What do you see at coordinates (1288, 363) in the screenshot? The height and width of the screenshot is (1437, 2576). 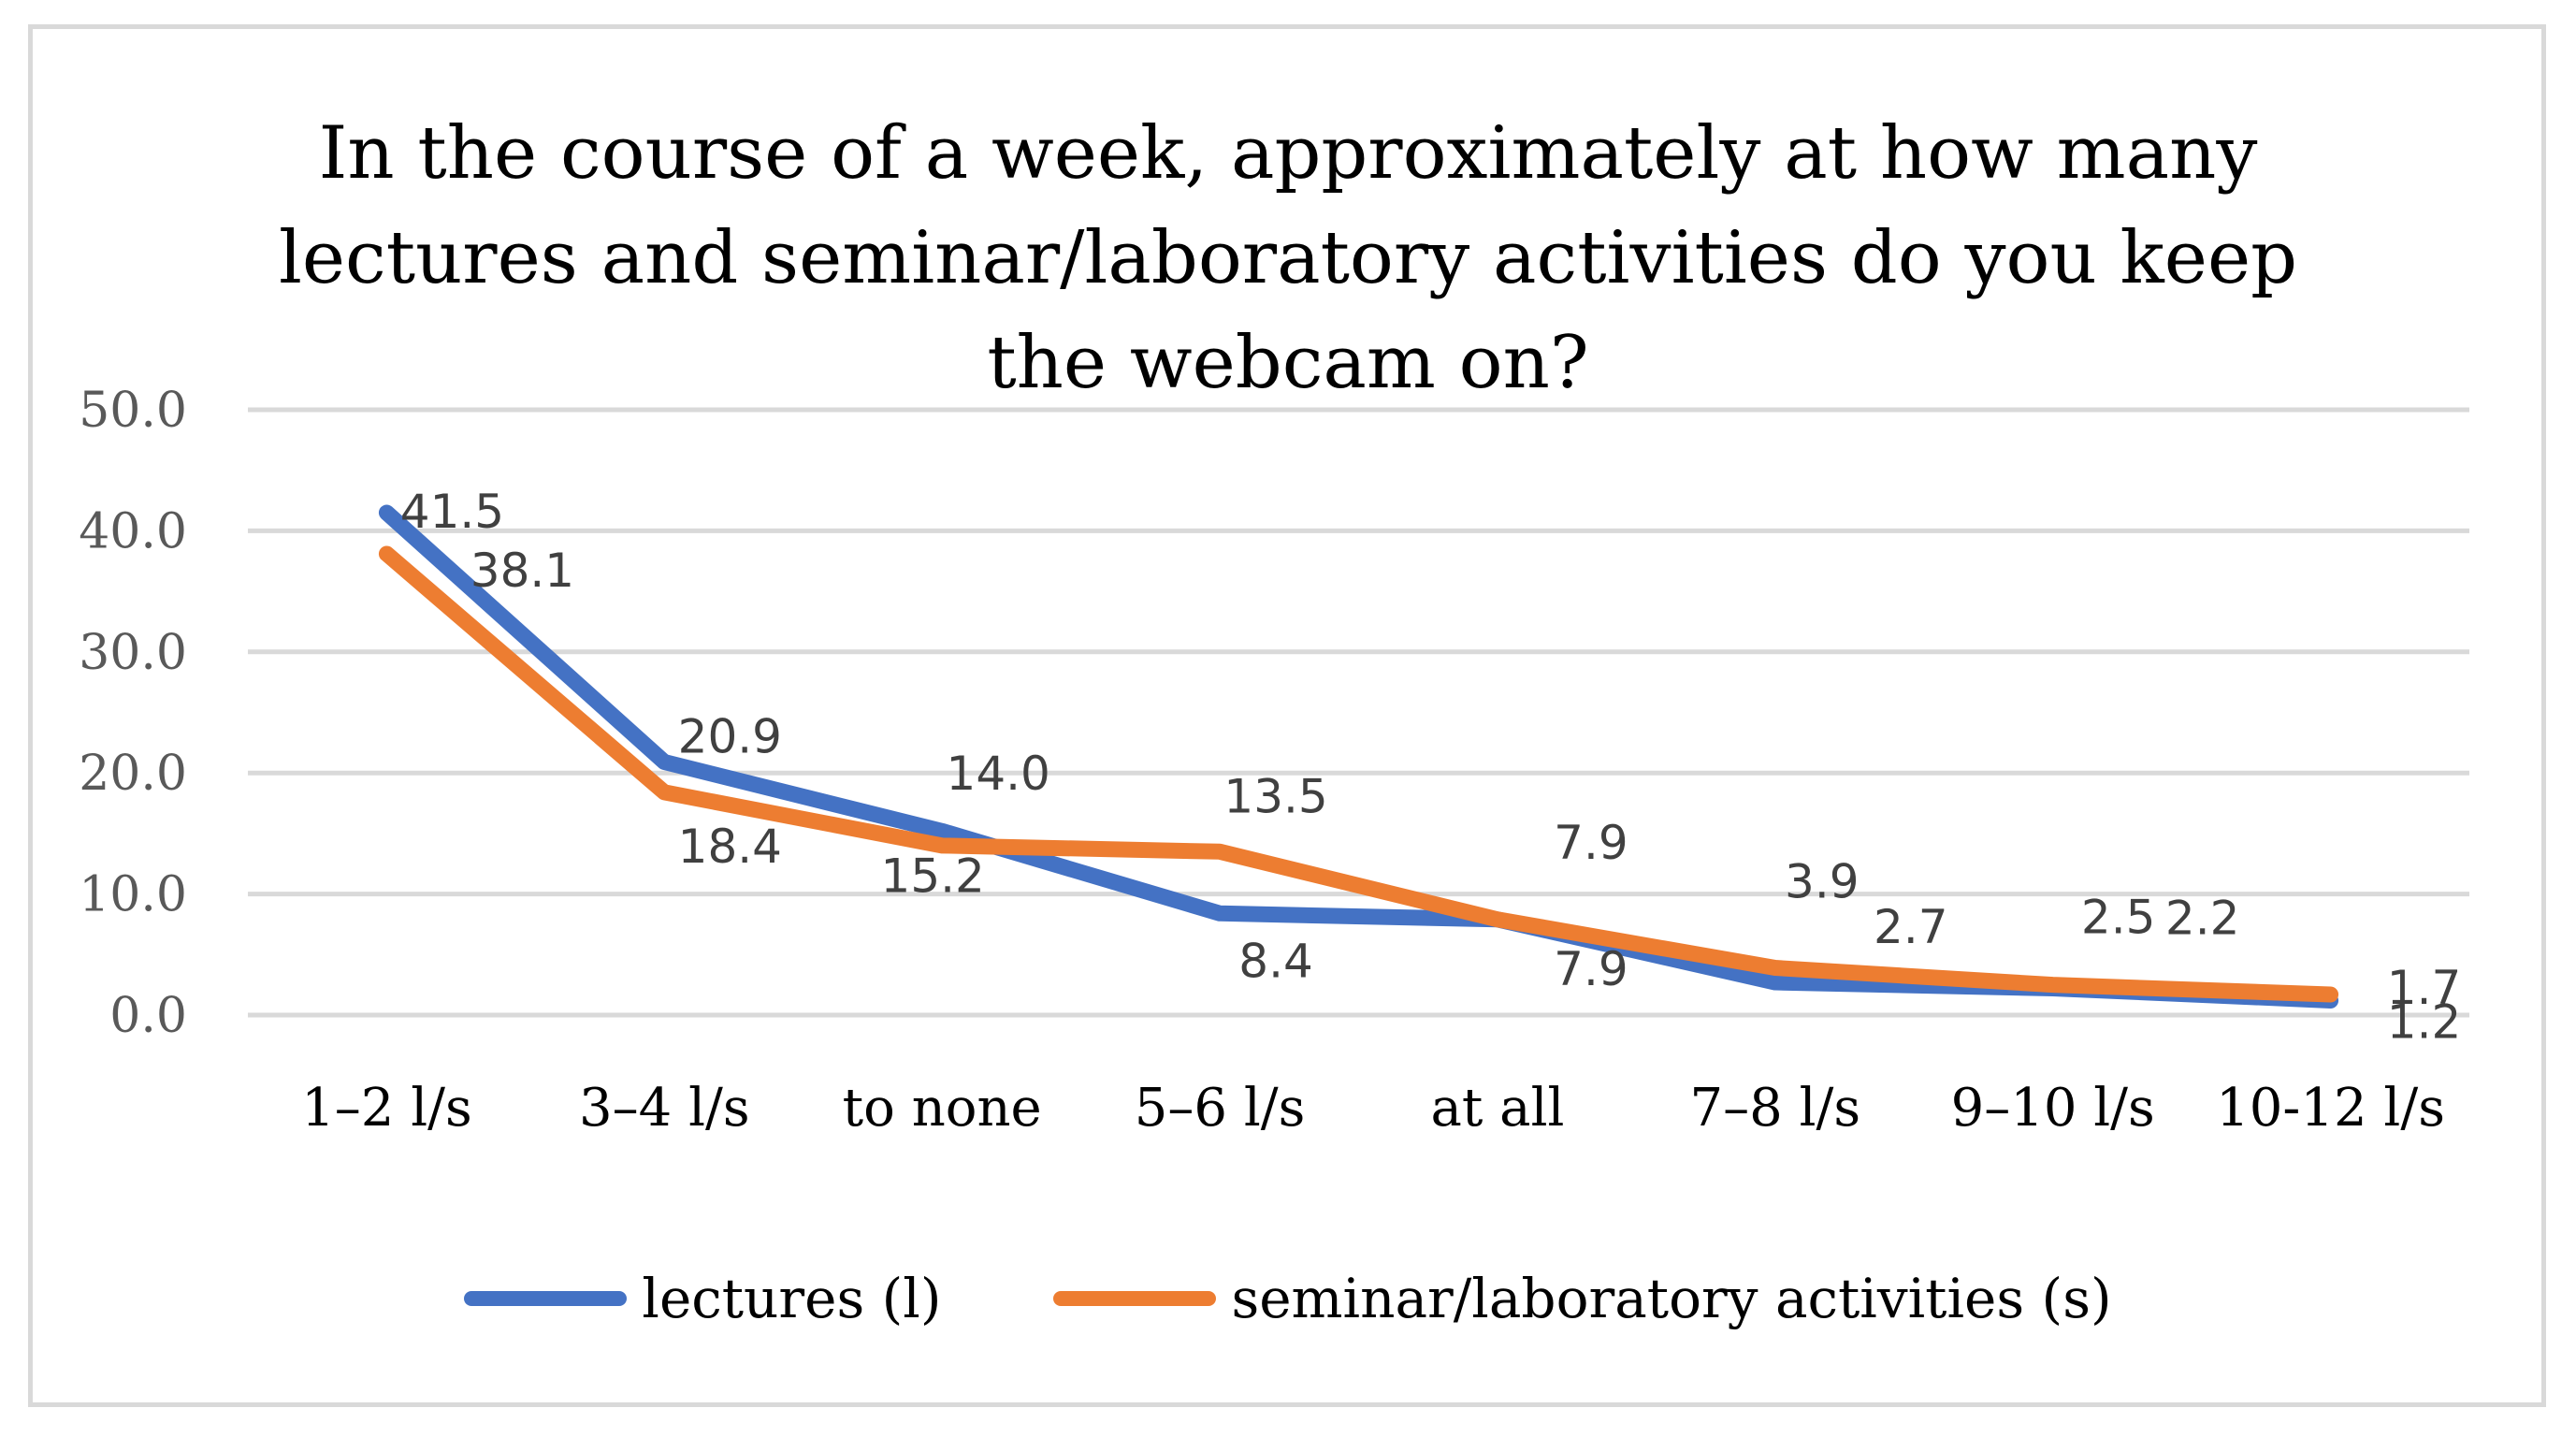 I see `chart-title-line-3: the webcam on?` at bounding box center [1288, 363].